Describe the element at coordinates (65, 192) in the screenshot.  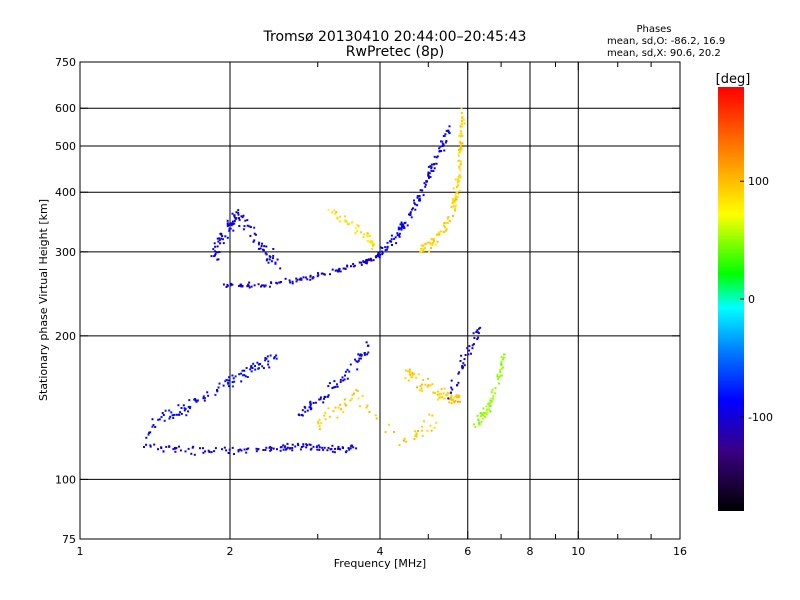
I see `y-tick-label: 400` at that location.